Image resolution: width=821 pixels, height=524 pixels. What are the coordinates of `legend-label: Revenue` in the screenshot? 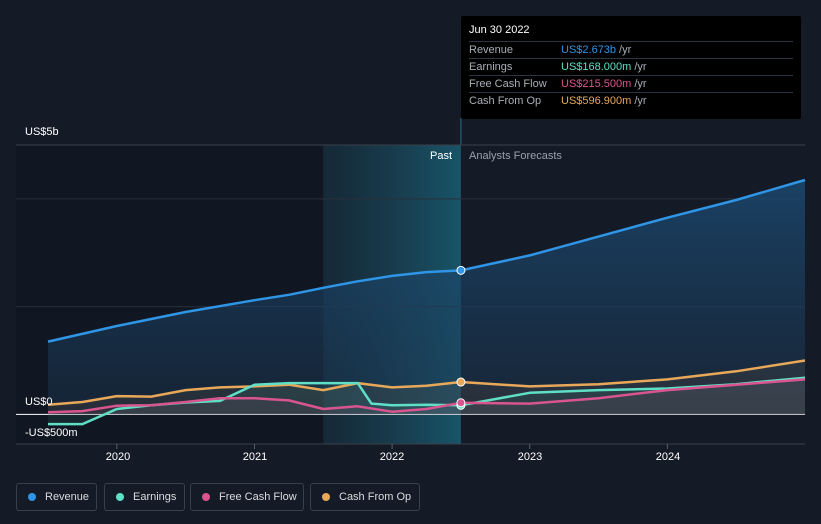 It's located at (67, 497).